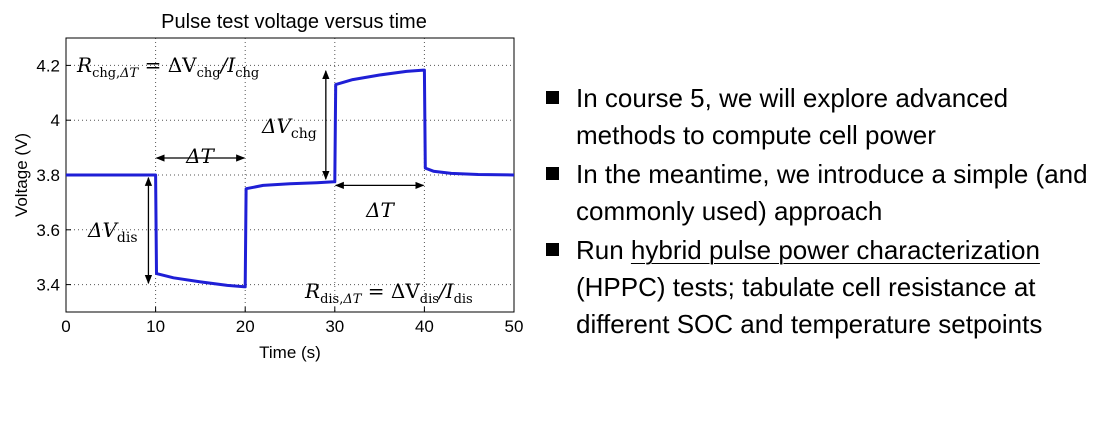  What do you see at coordinates (21, 175) in the screenshot?
I see `y-axis-label: Voltage (V)` at bounding box center [21, 175].